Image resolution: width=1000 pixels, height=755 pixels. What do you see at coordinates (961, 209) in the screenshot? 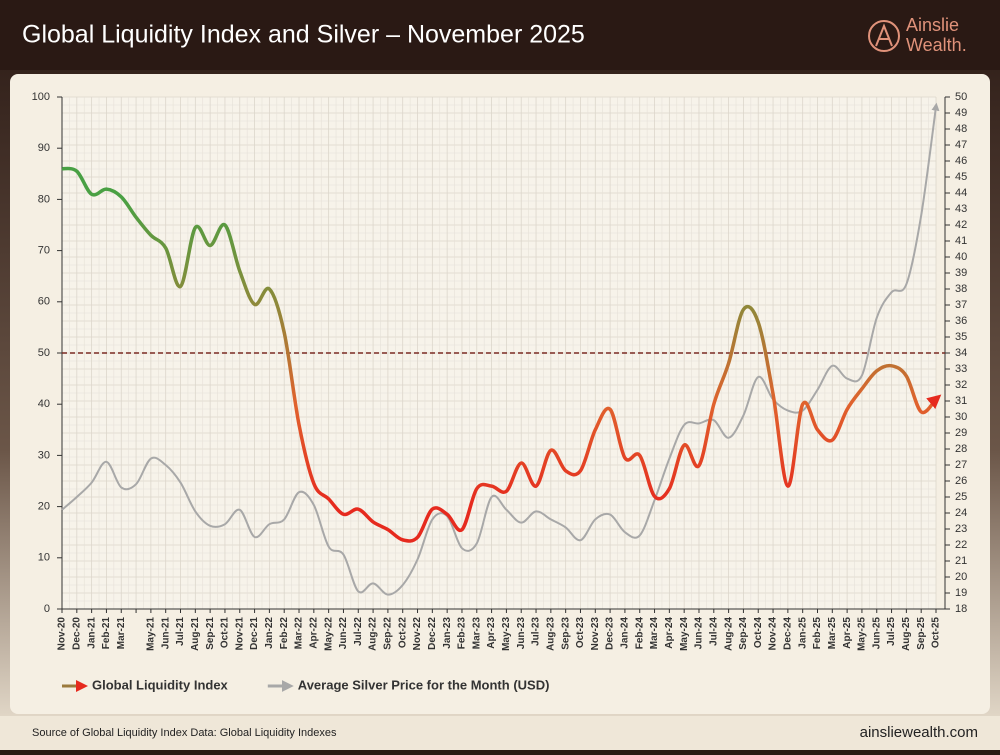
I see `y2-tick-label: 43` at bounding box center [961, 209].